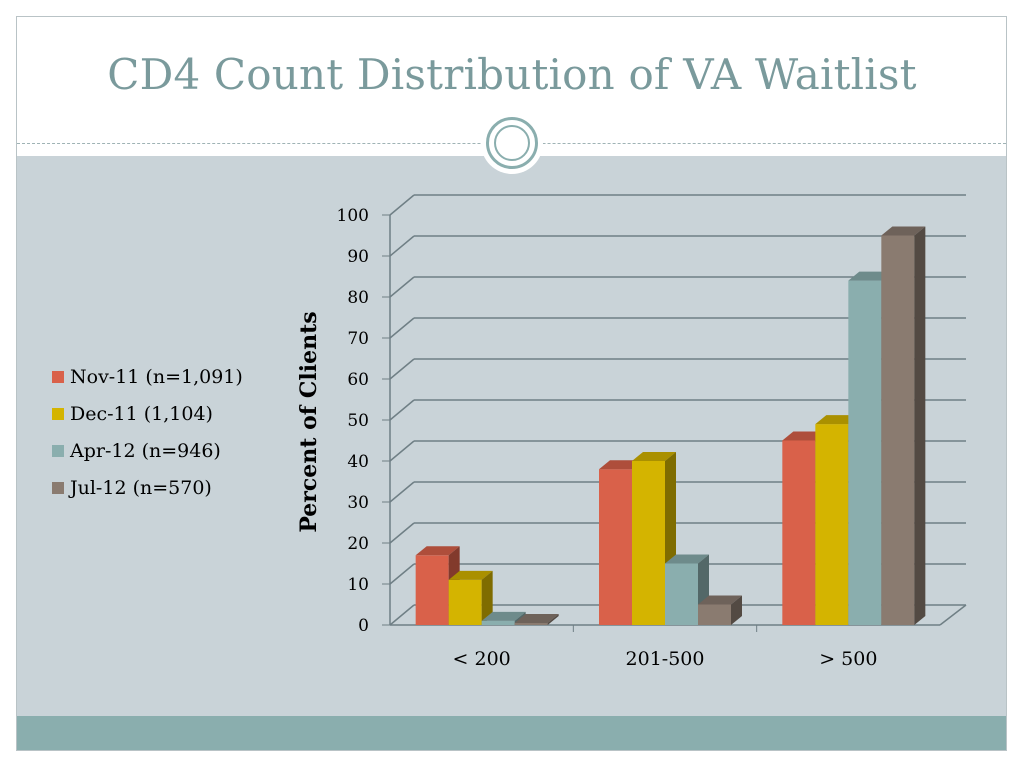  What do you see at coordinates (665, 659) in the screenshot?
I see `x-category-label: 201-500` at bounding box center [665, 659].